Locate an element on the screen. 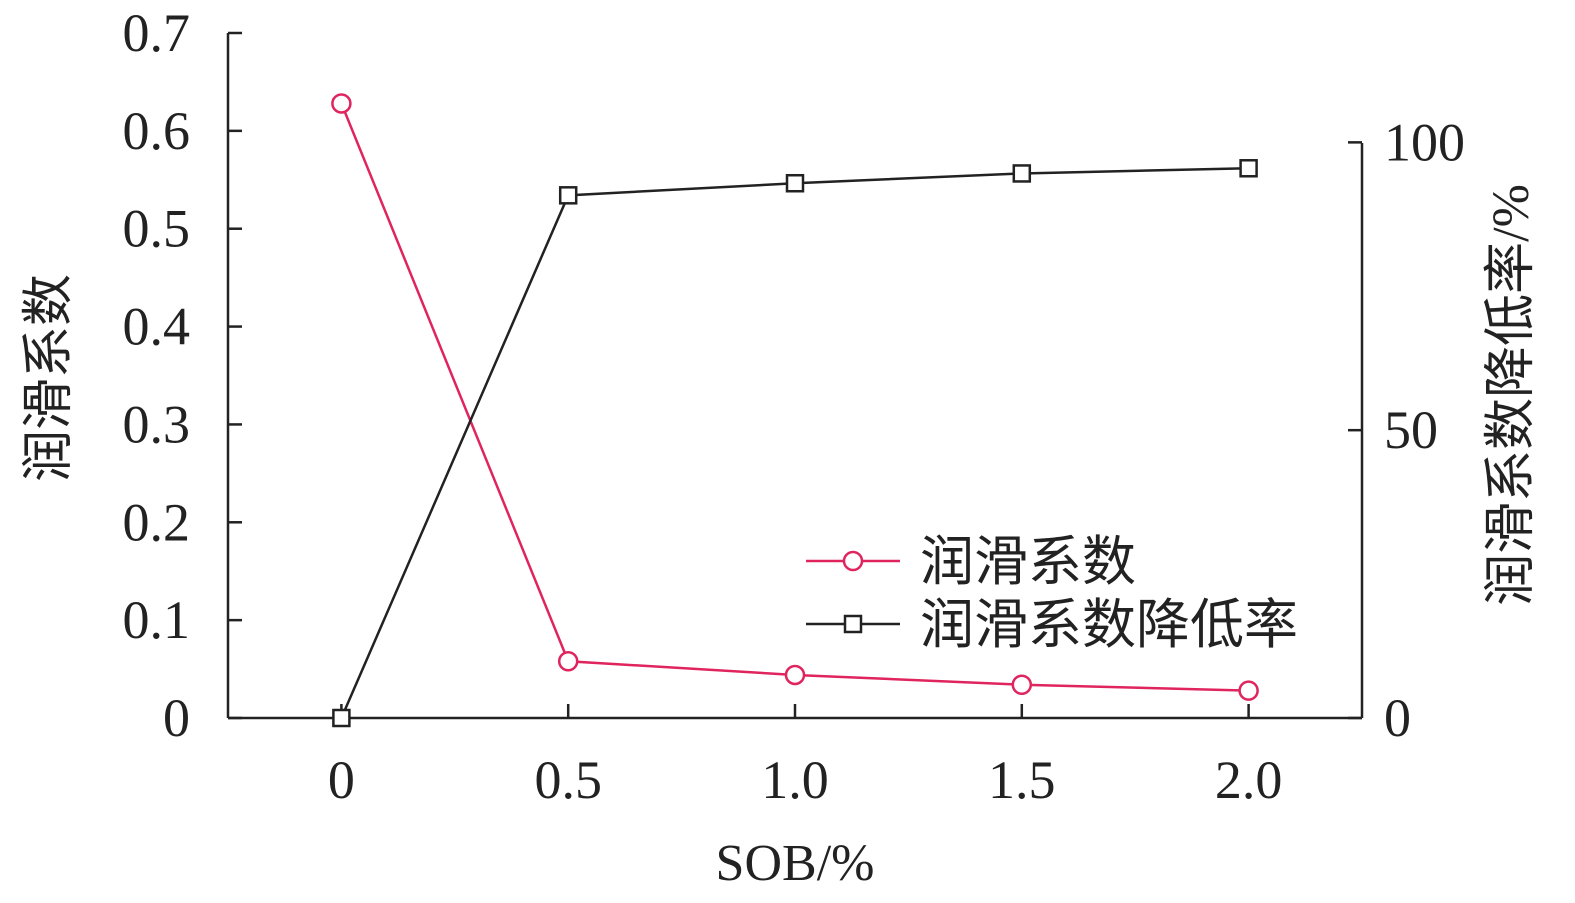 Image resolution: width=1575 pixels, height=903 pixels. y-axis-title: 润滑系数 is located at coordinates (49, 378).